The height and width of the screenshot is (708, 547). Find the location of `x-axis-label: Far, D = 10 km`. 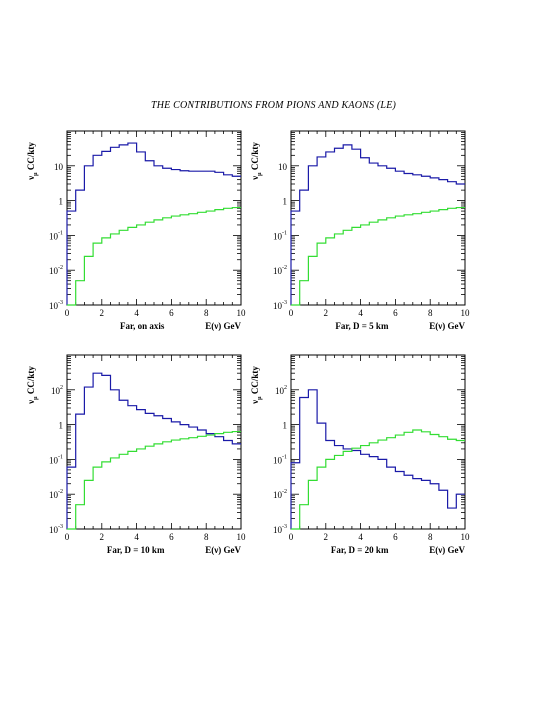

x-axis-label: Far, D = 10 km is located at coordinates (136, 550).